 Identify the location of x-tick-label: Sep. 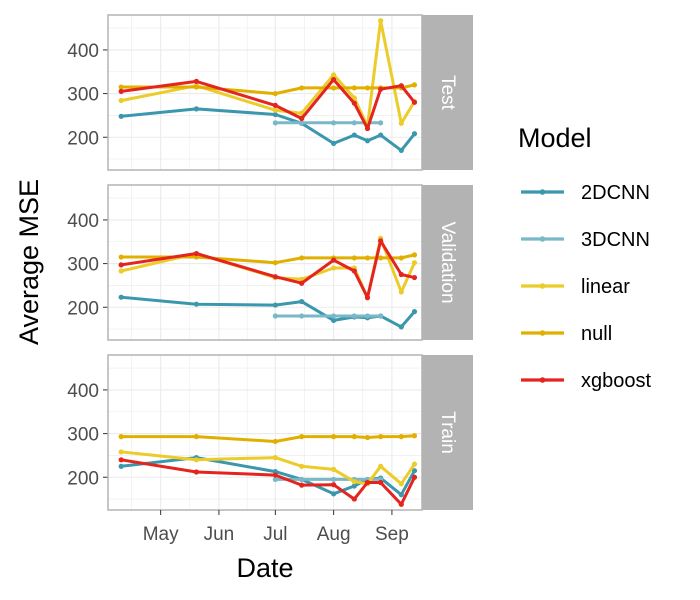
(392, 534).